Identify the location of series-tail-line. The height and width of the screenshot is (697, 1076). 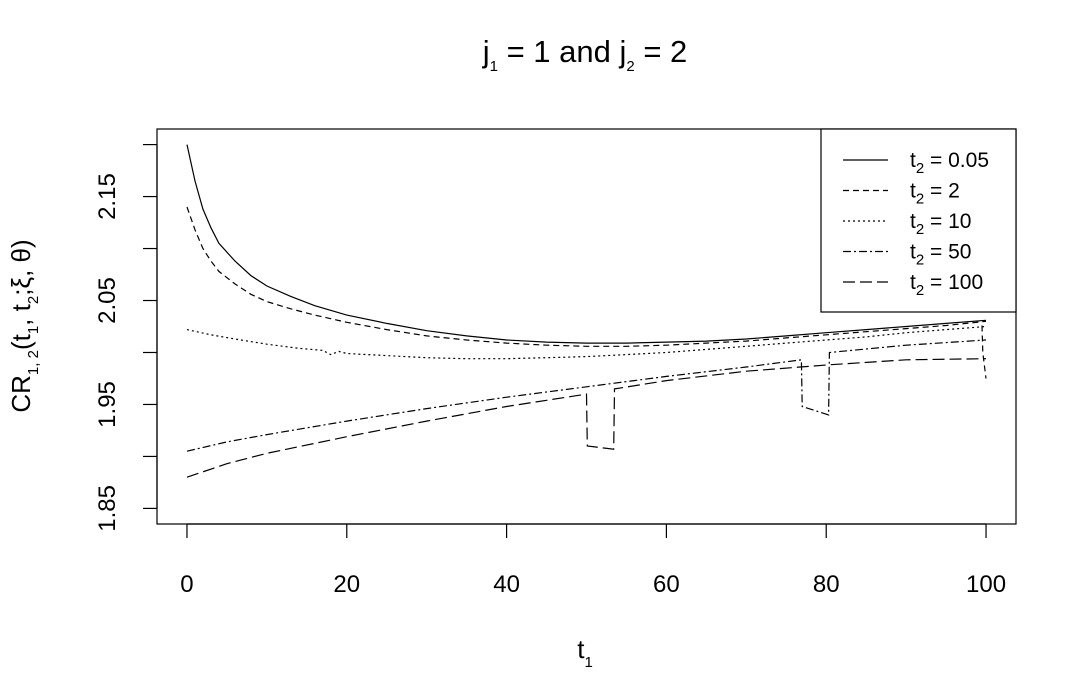
(984, 352).